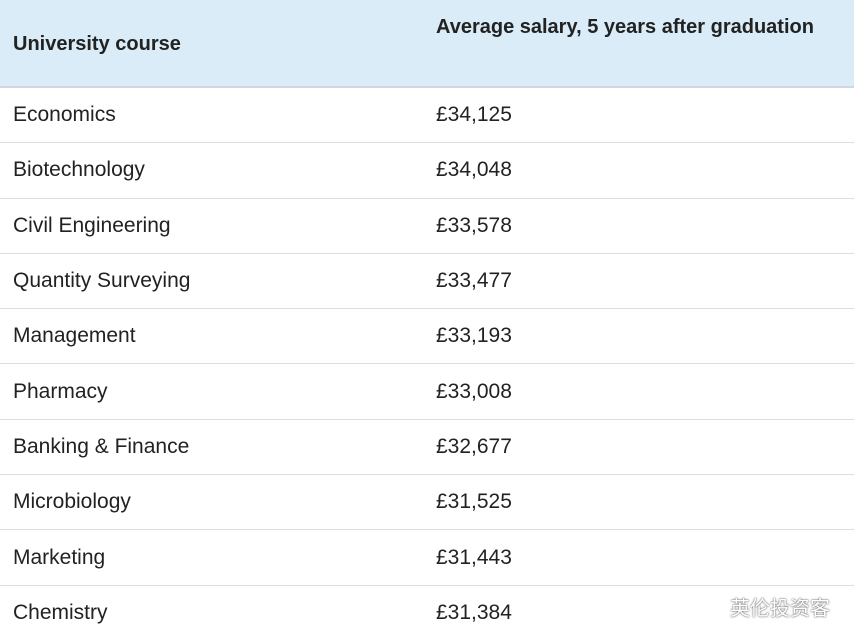 Image resolution: width=854 pixels, height=639 pixels. What do you see at coordinates (474, 391) in the screenshot?
I see `salary-cell: £33,008` at bounding box center [474, 391].